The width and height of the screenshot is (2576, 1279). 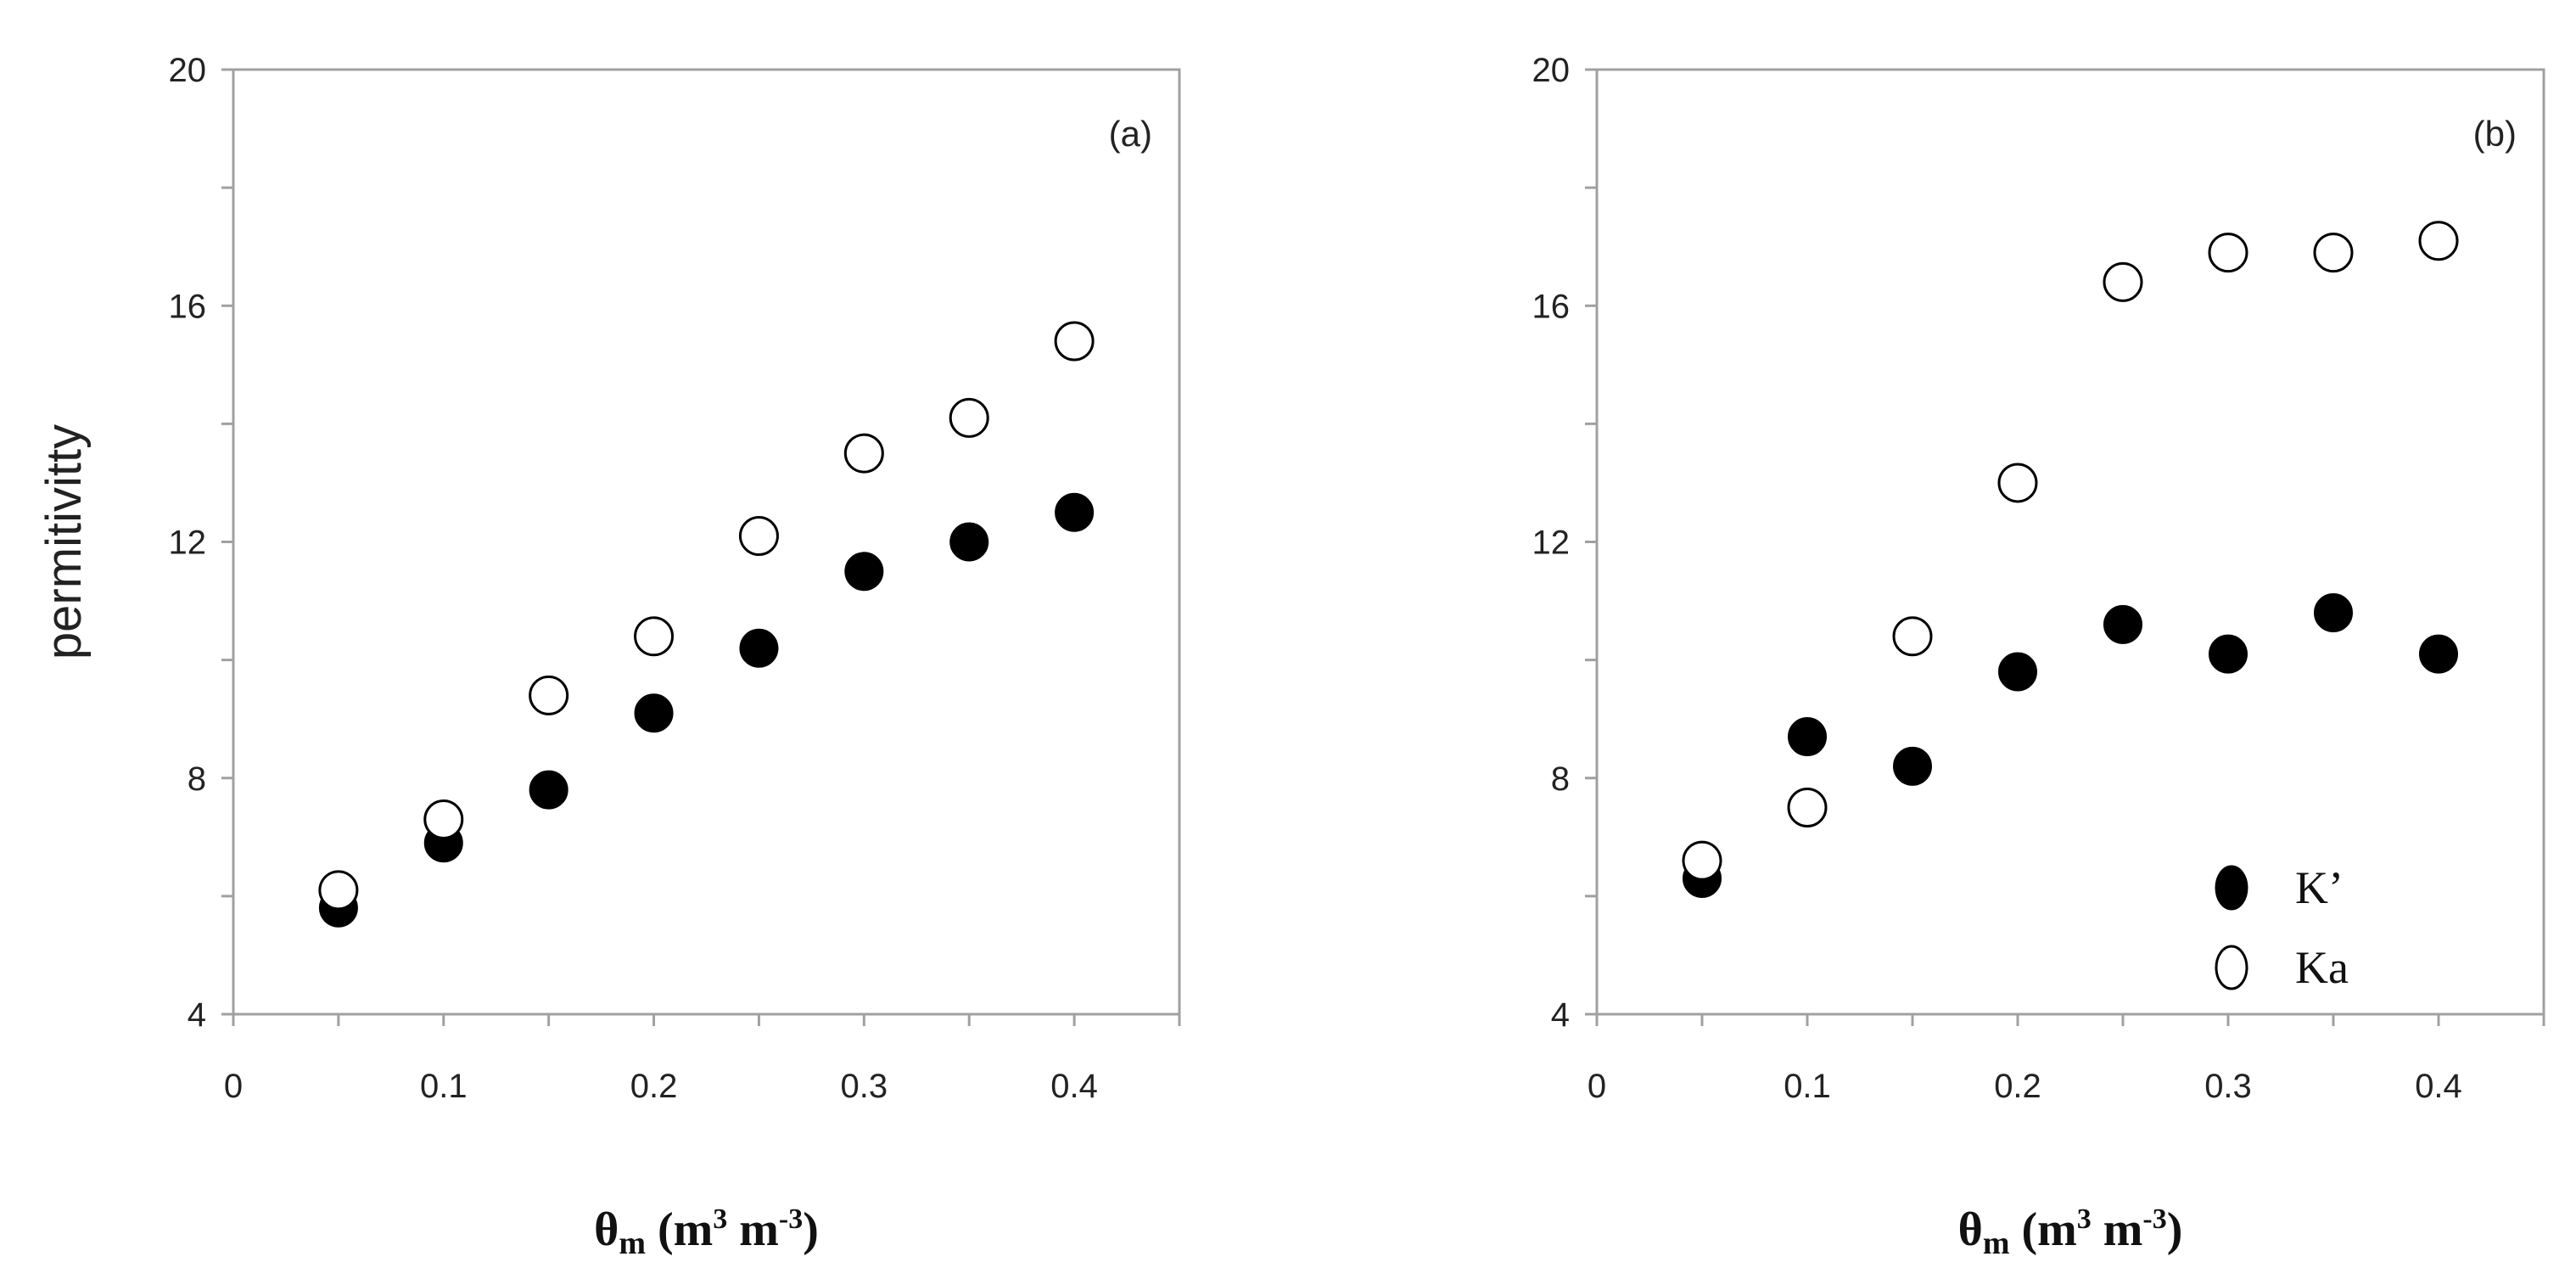 What do you see at coordinates (2282, 927) in the screenshot?
I see `legend: K’ Ka` at bounding box center [2282, 927].